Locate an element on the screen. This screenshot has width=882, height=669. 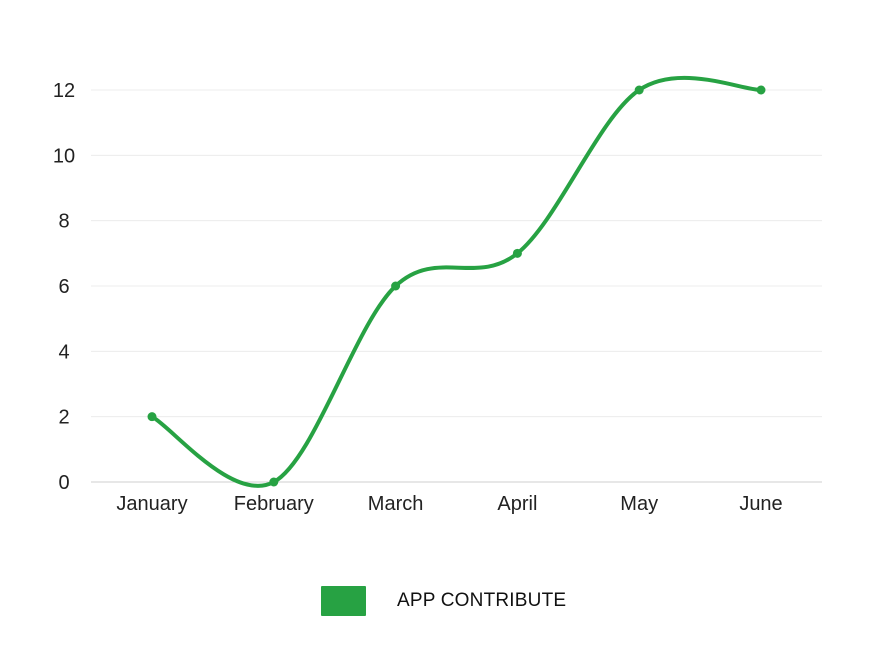
y-tick-label: 10 is located at coordinates (64, 156).